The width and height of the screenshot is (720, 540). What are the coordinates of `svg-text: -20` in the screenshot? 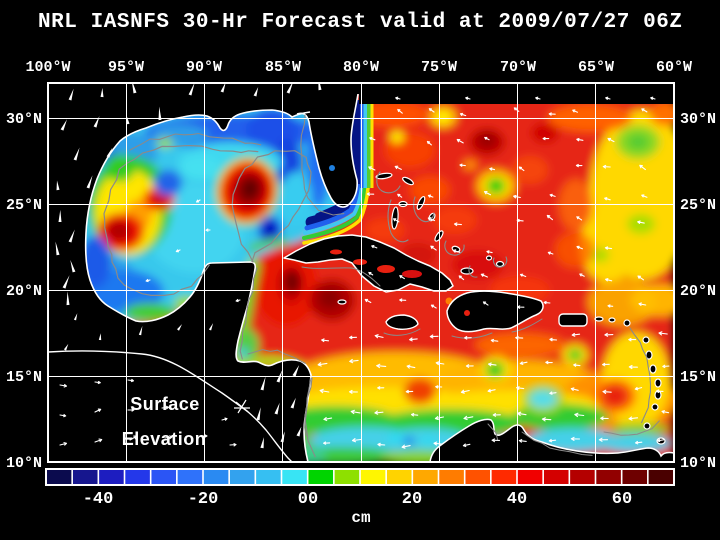 It's located at (203, 499).